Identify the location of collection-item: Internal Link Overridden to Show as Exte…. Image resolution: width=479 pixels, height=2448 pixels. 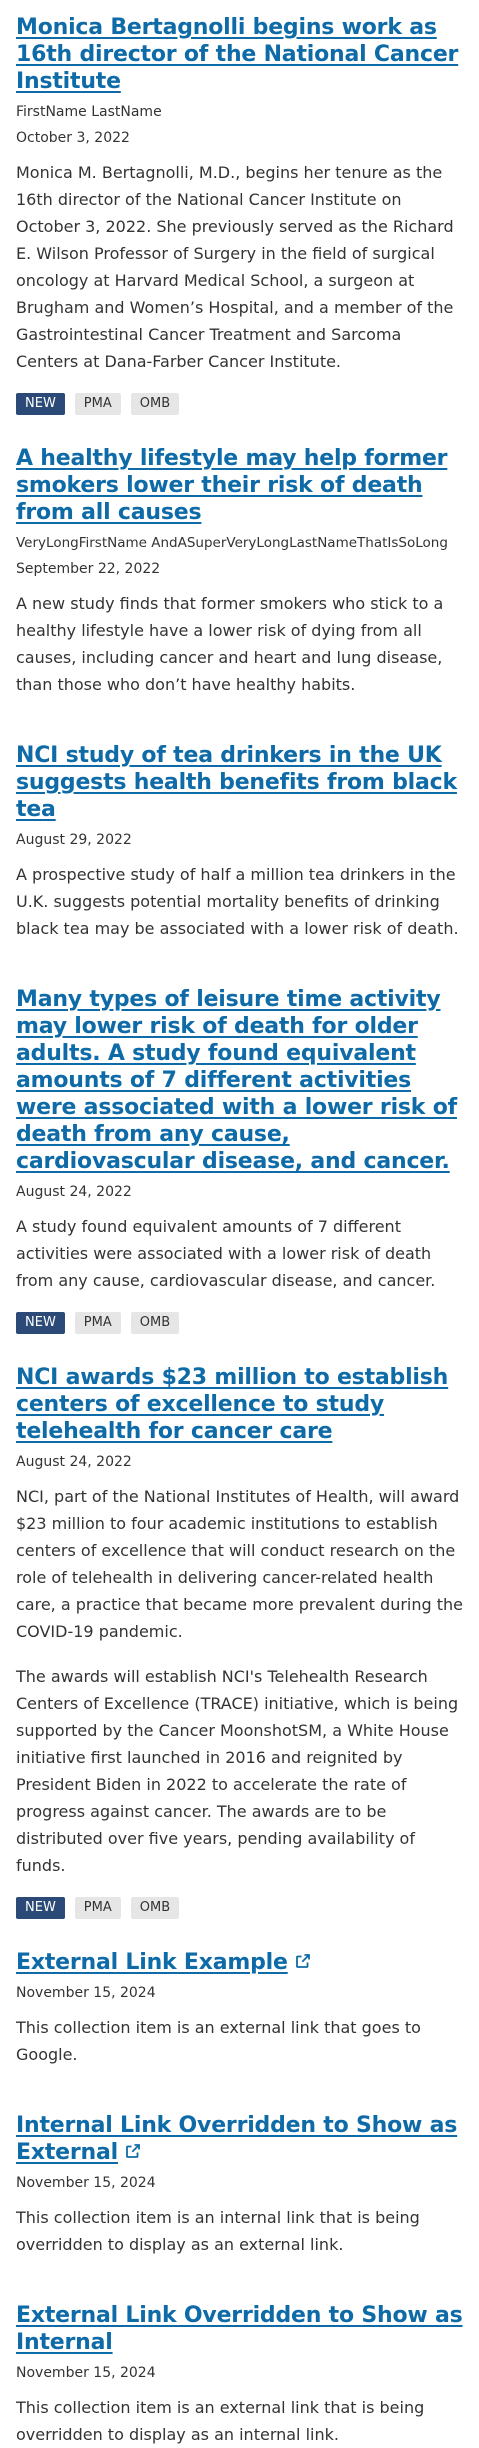
(240, 2185).